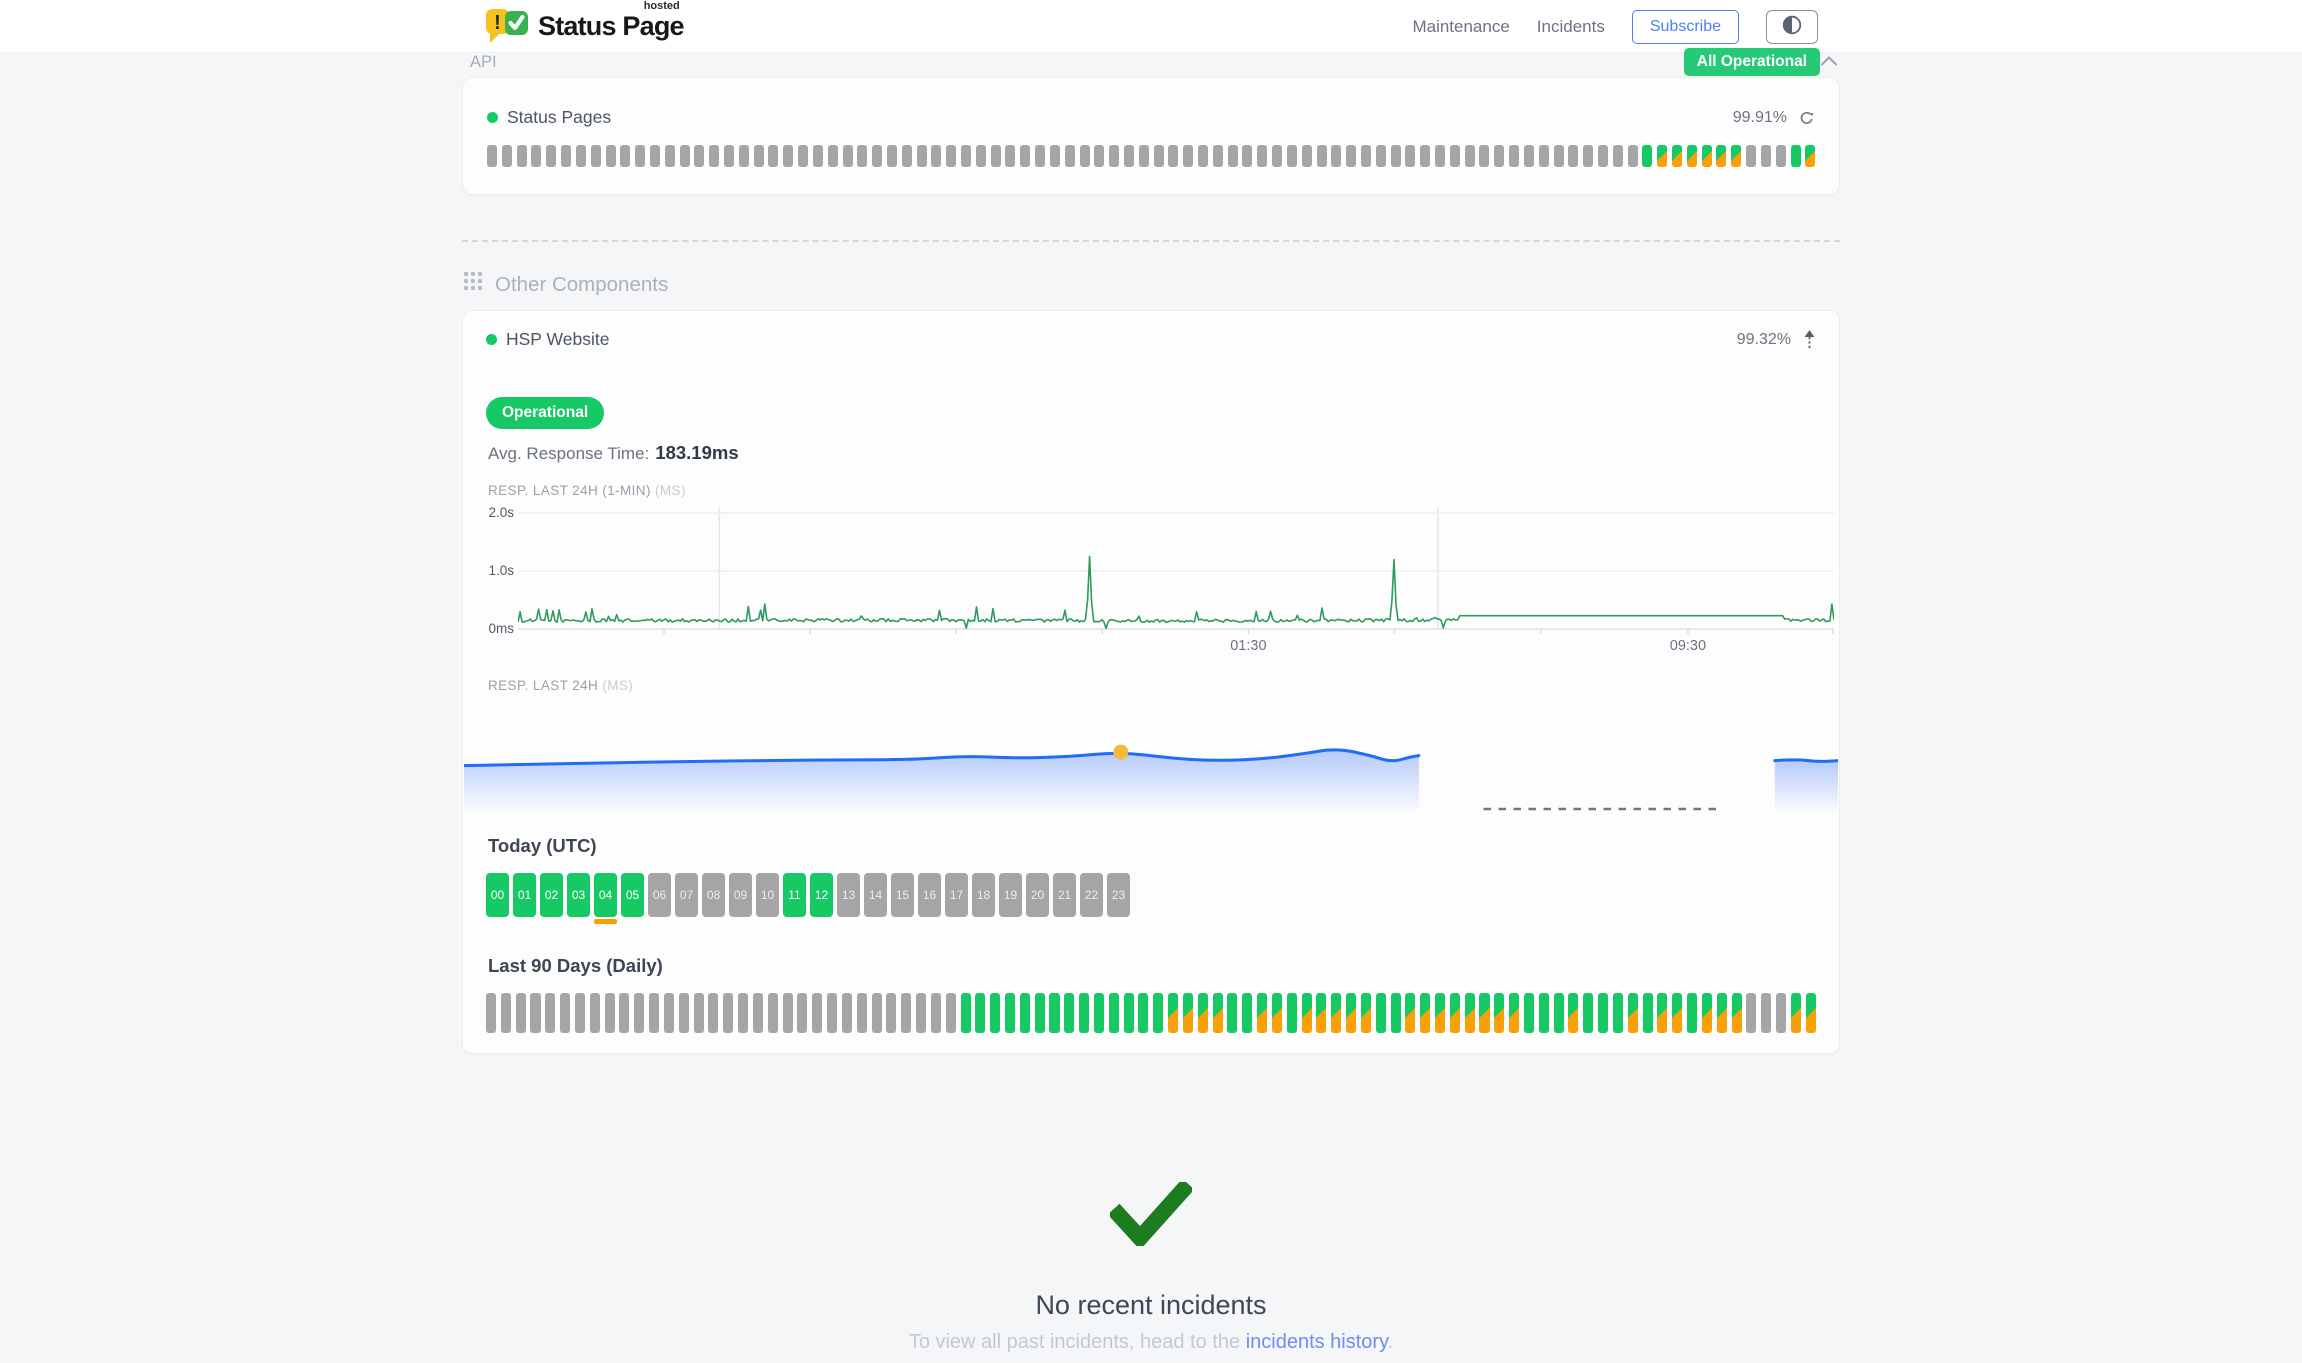 The width and height of the screenshot is (2302, 1363). I want to click on component-name: Status Pages, so click(559, 117).